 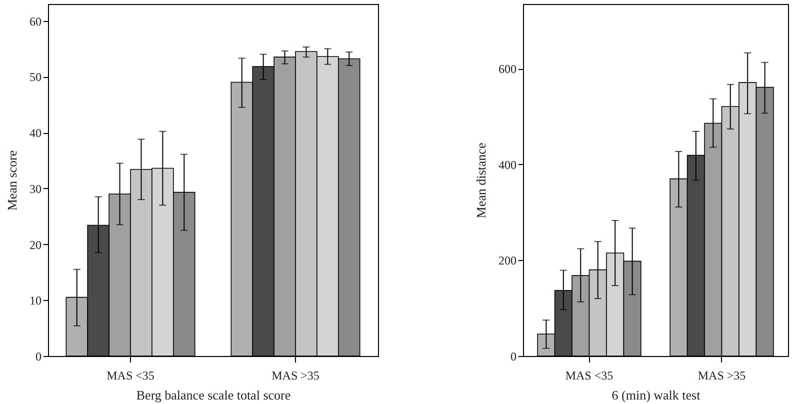 I want to click on y-tick-label: 20, so click(x=36, y=245).